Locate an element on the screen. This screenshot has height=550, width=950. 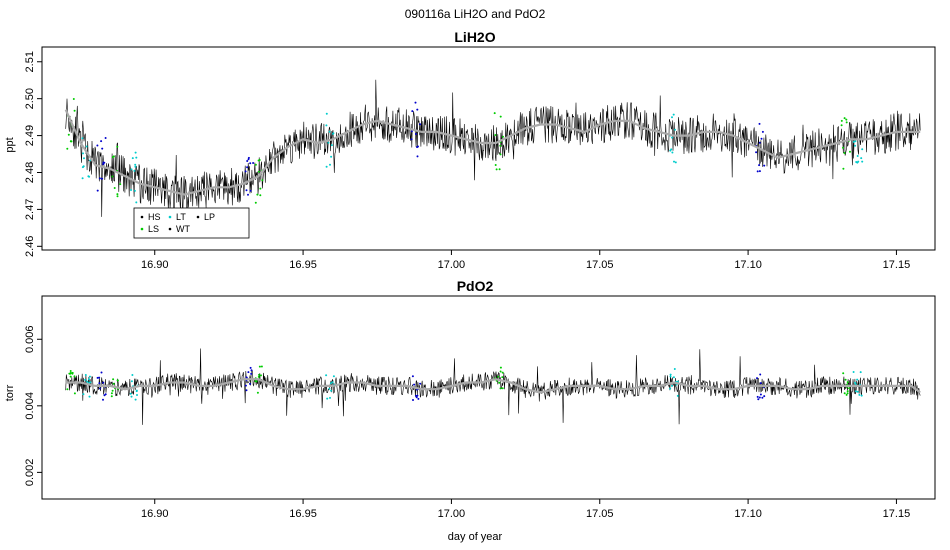
pdo2-y-axis-label: torr is located at coordinates (10, 392).